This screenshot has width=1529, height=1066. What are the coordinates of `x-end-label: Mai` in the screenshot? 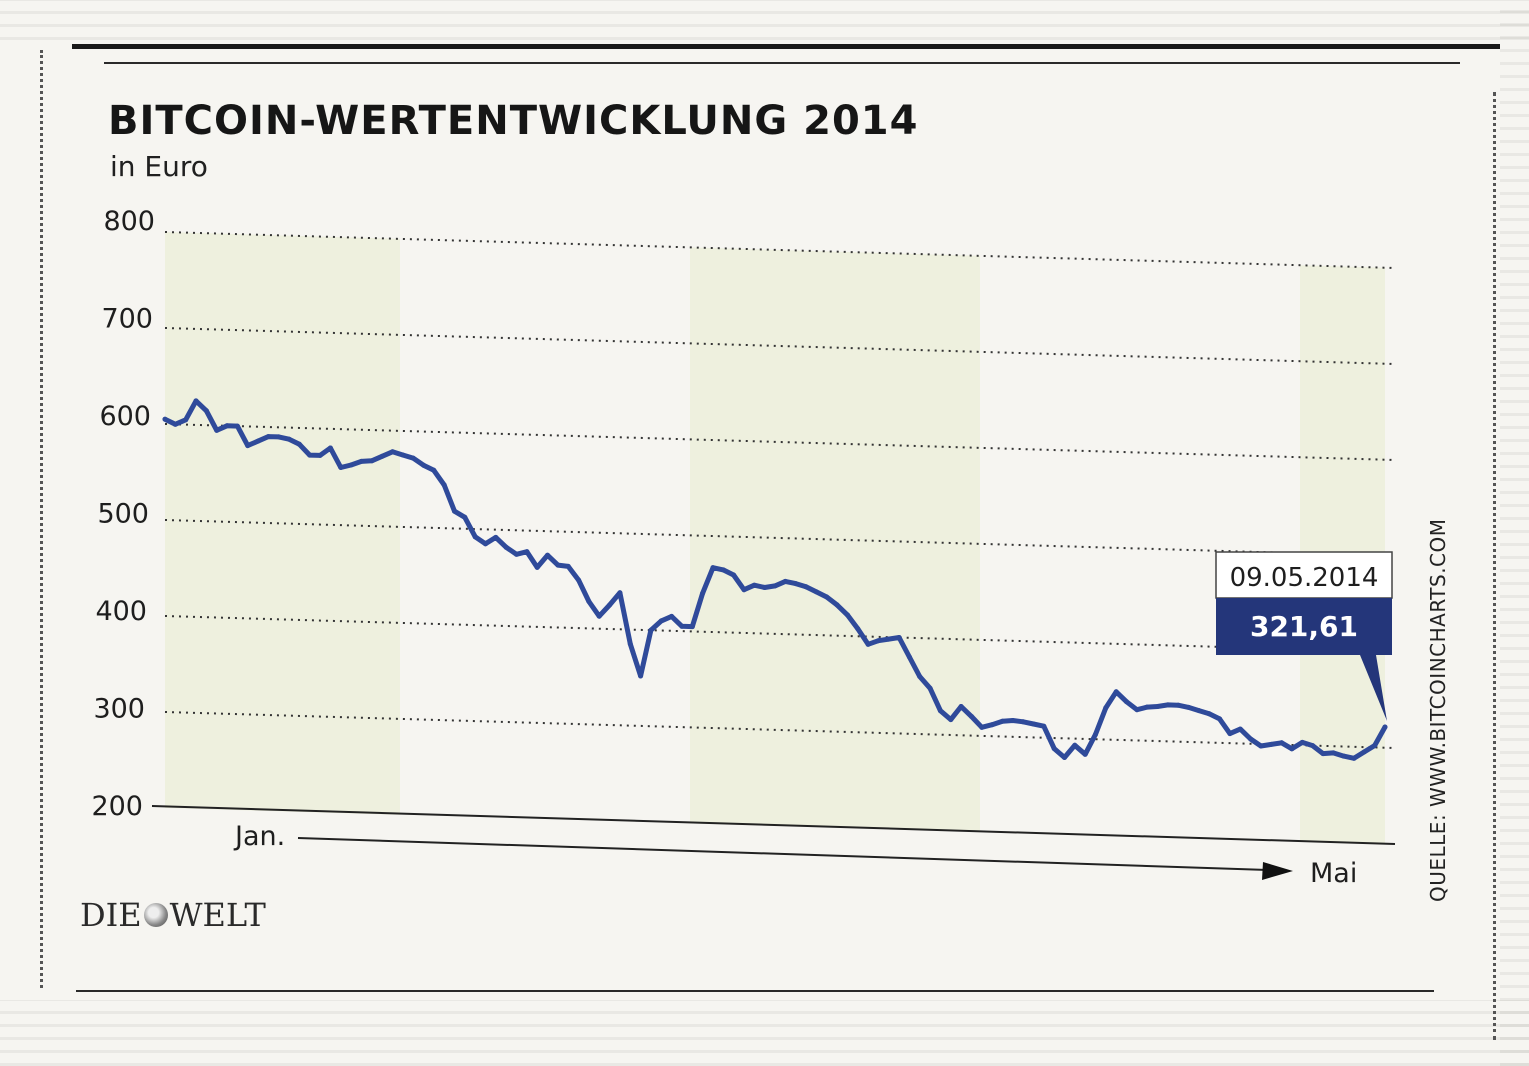 It's located at (1333, 873).